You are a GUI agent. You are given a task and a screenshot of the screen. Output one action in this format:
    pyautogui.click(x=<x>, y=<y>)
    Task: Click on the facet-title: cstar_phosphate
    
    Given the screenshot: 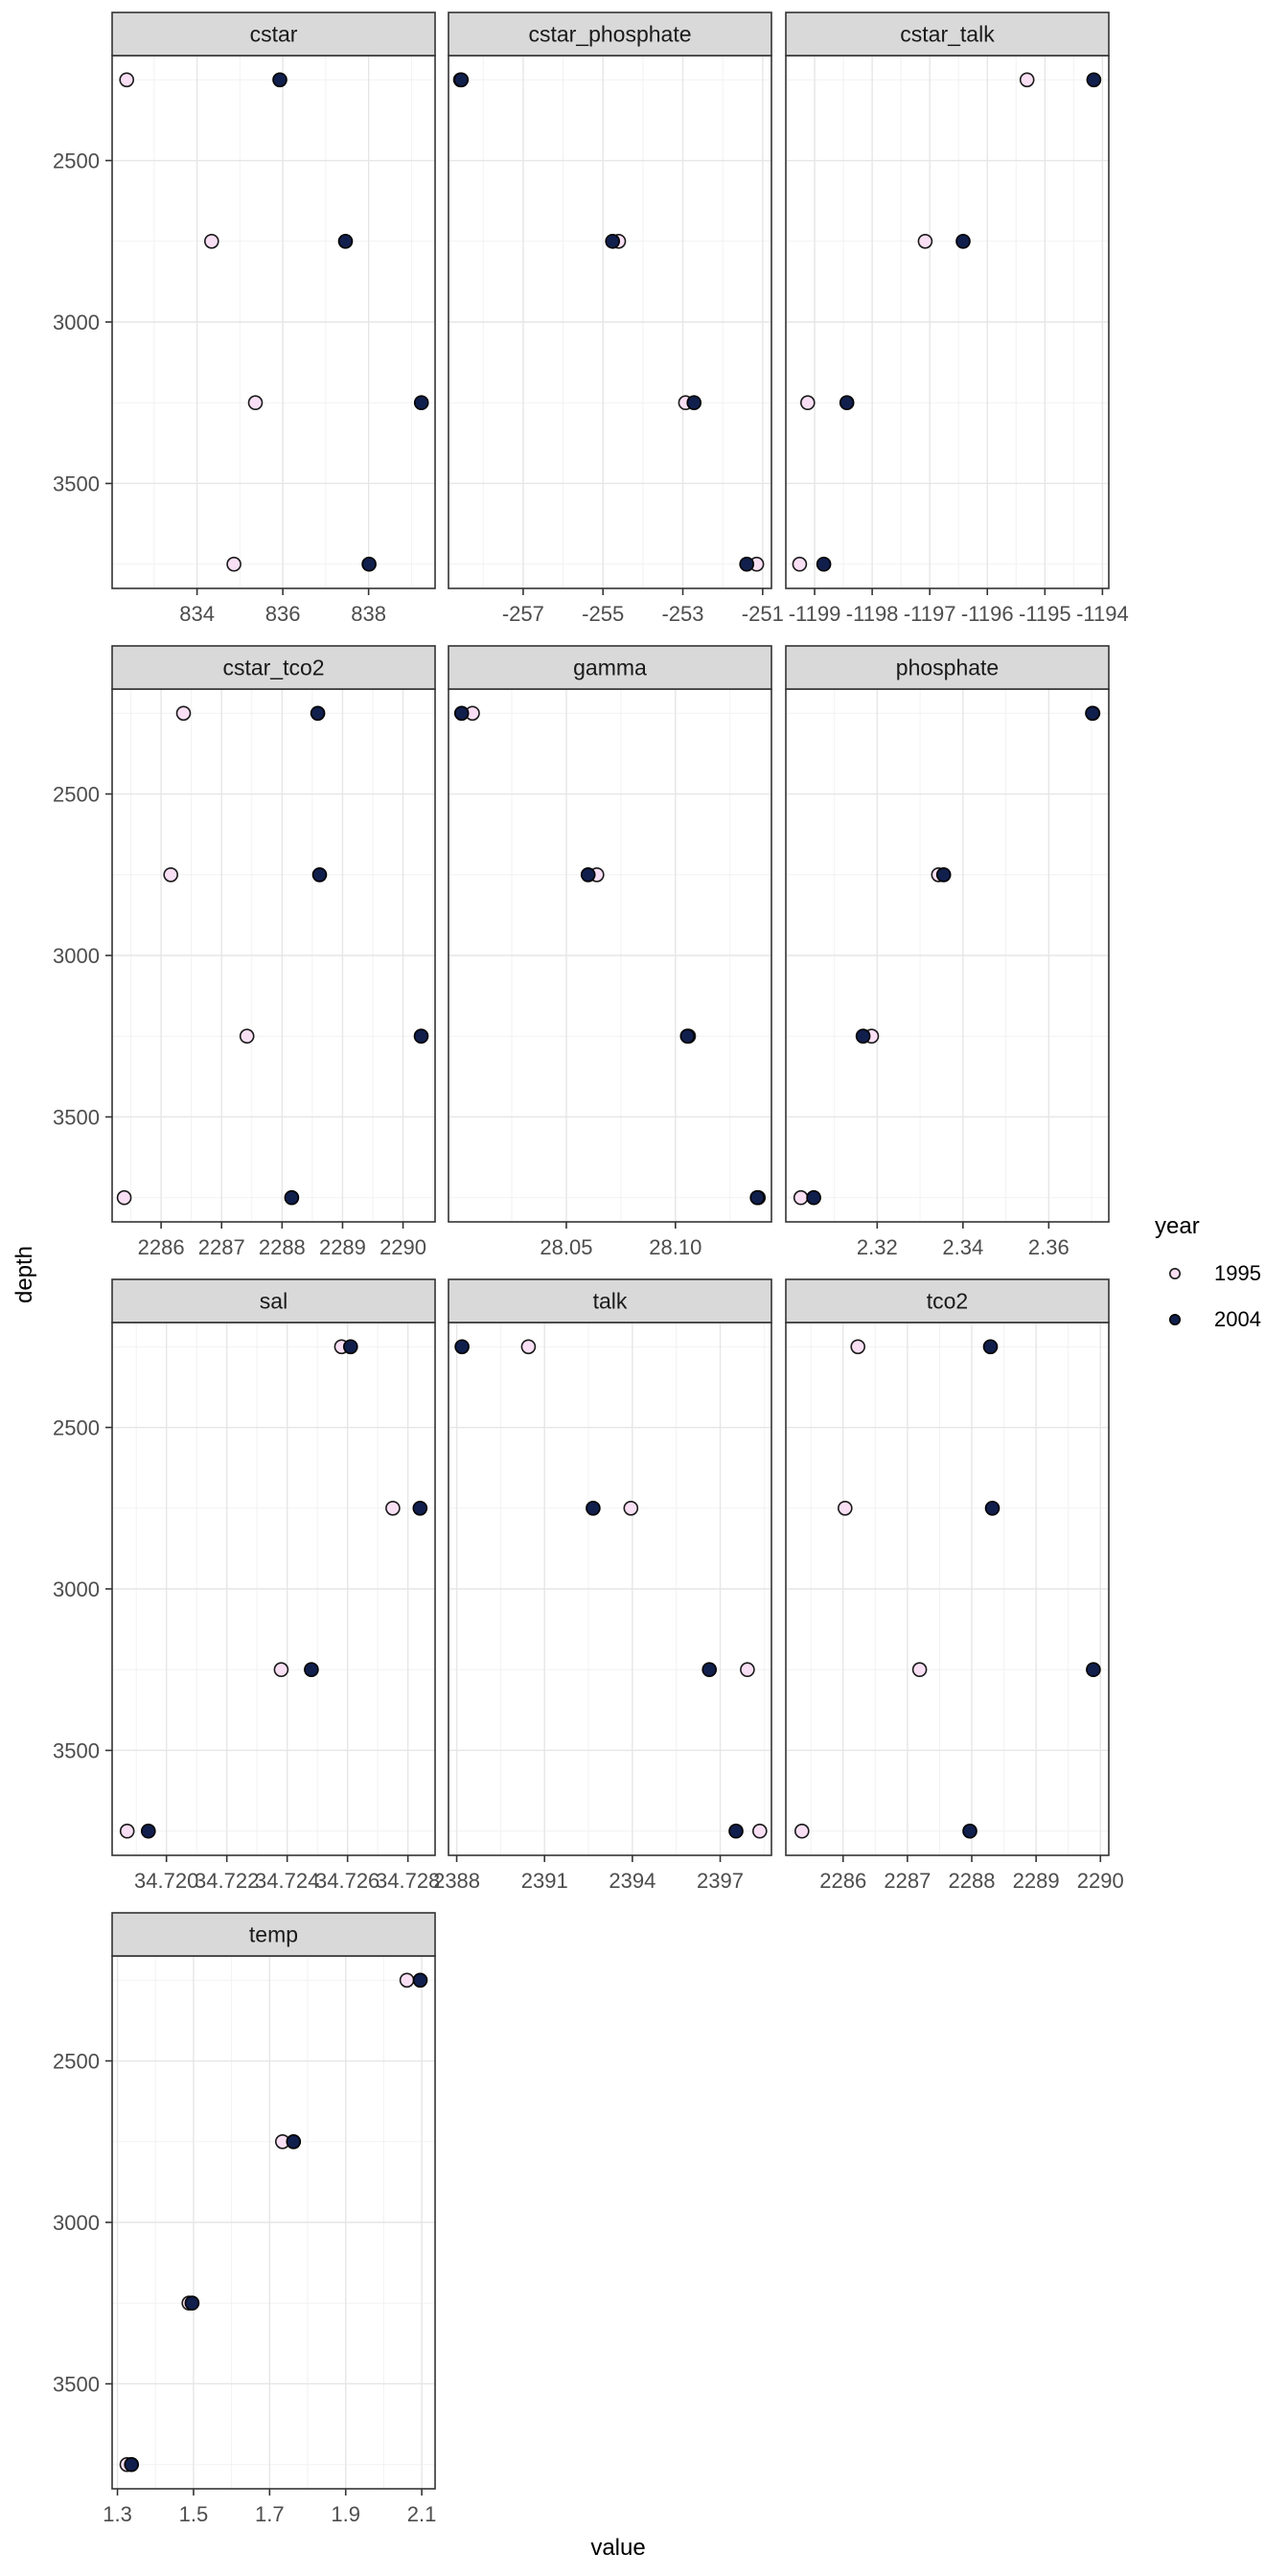 What is the action you would take?
    pyautogui.click(x=609, y=34)
    